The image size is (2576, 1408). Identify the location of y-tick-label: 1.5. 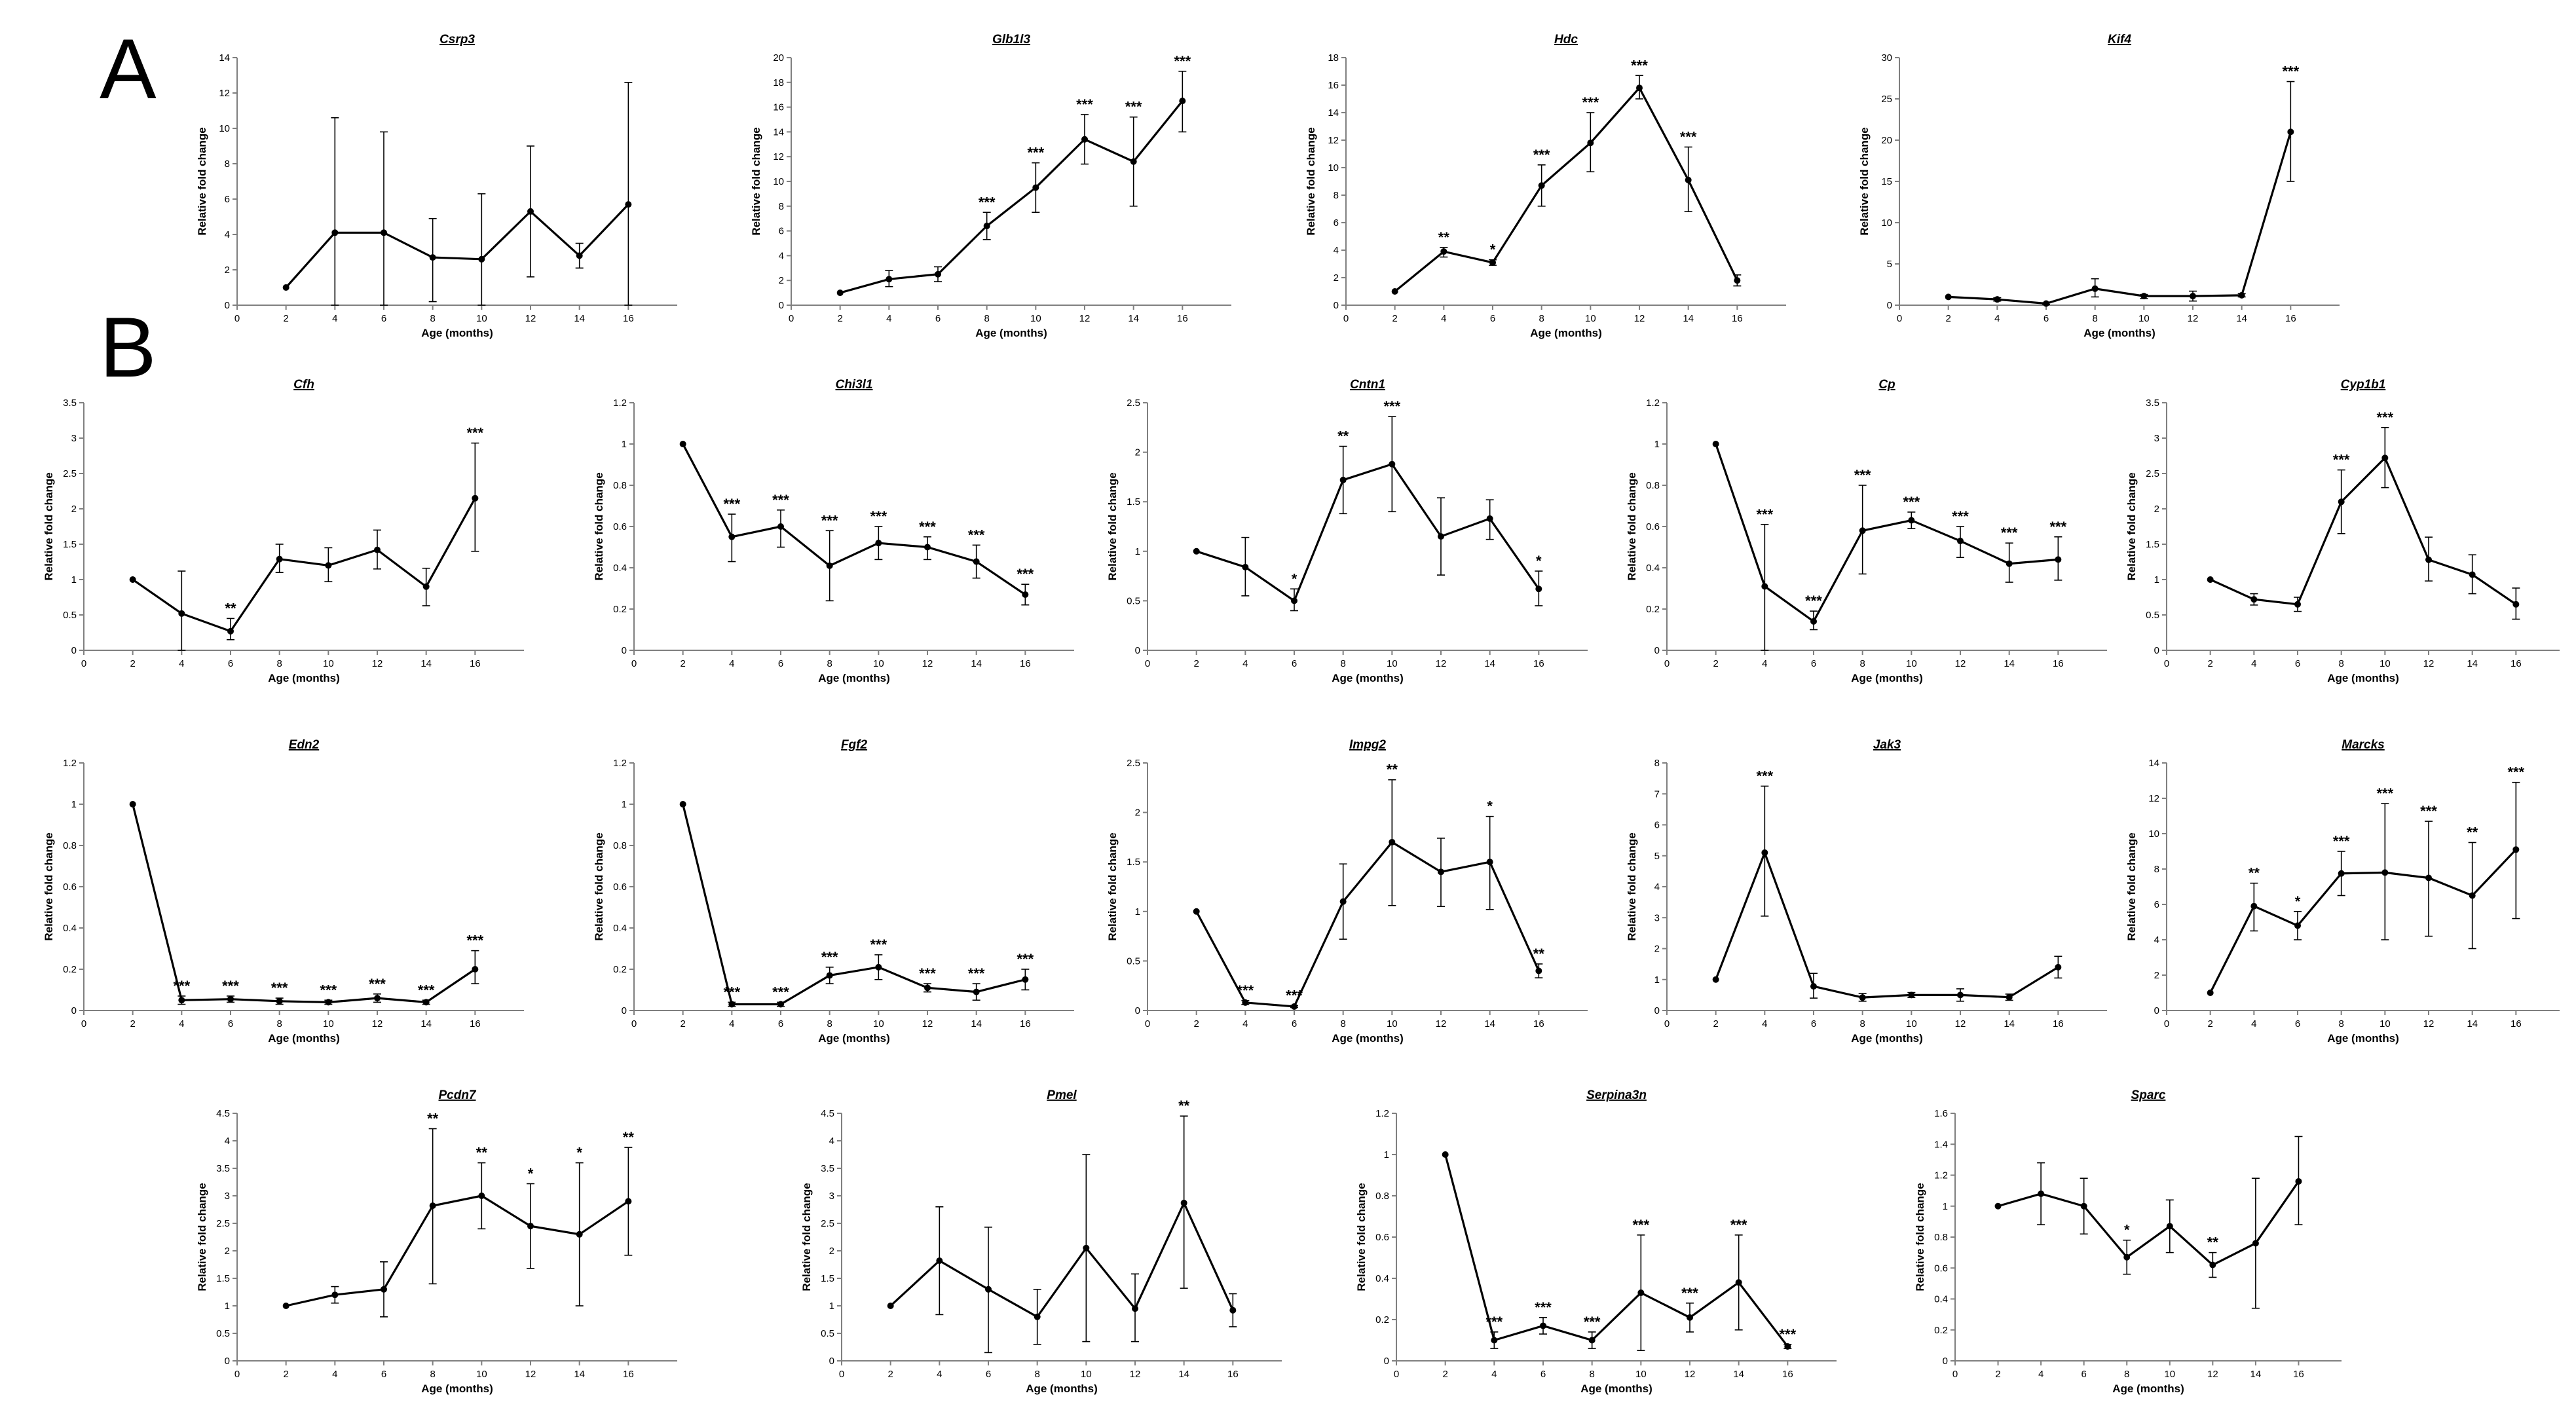
(223, 1278).